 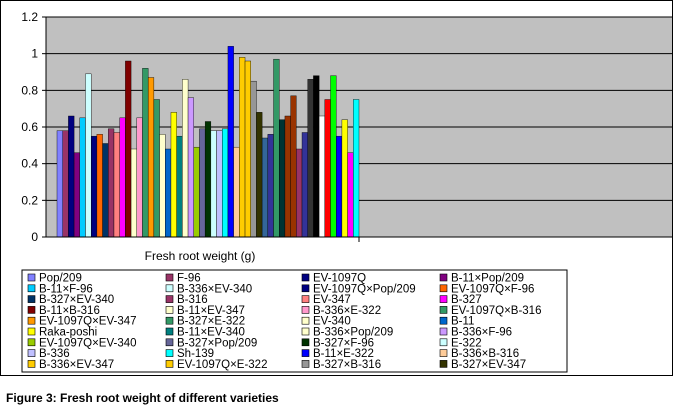 I want to click on x-axis-label: Fresh root weight (g), so click(x=200, y=256).